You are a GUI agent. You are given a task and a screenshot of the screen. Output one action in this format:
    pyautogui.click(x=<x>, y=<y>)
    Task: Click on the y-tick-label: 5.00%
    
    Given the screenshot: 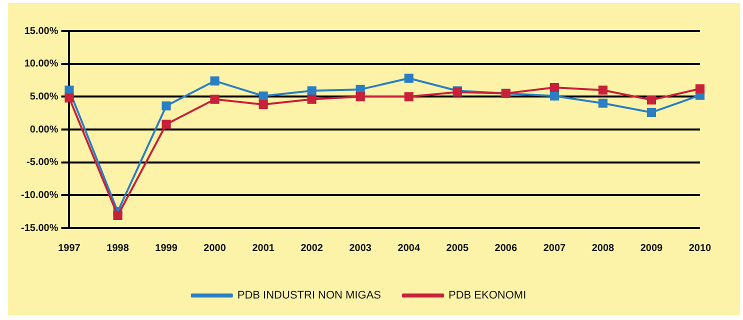 What is the action you would take?
    pyautogui.click(x=44, y=96)
    